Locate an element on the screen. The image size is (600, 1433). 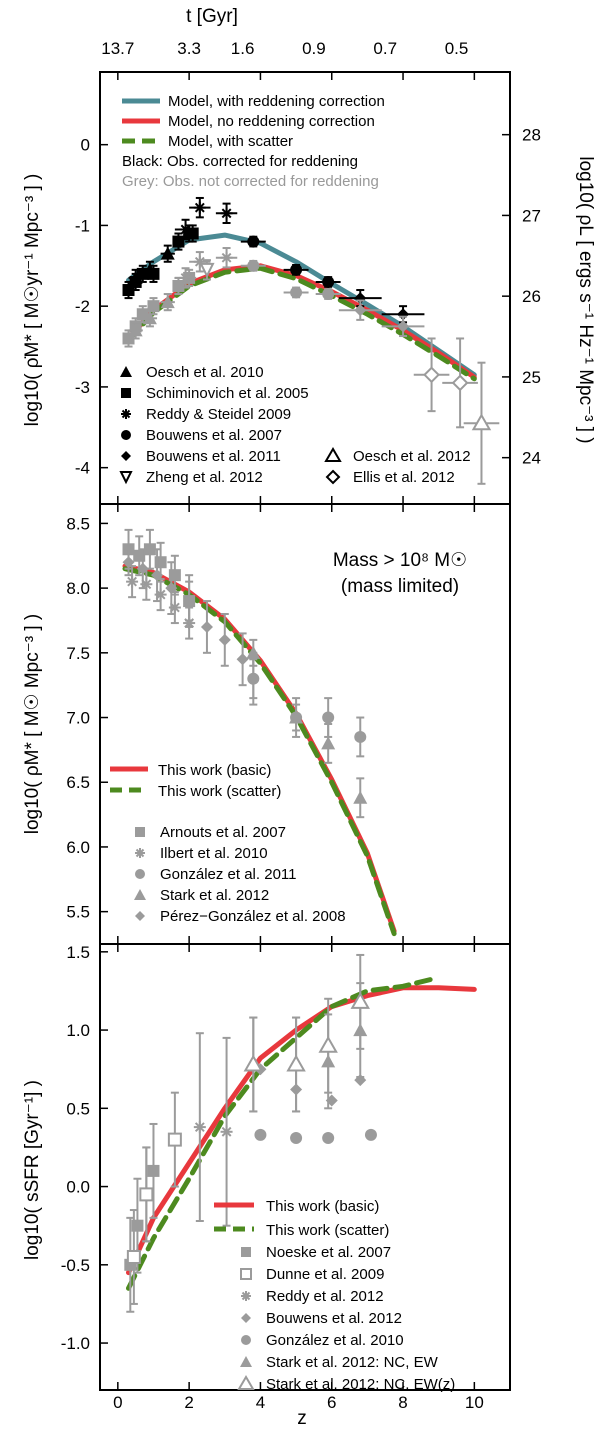
top-tick-label: 0.7 is located at coordinates (385, 48).